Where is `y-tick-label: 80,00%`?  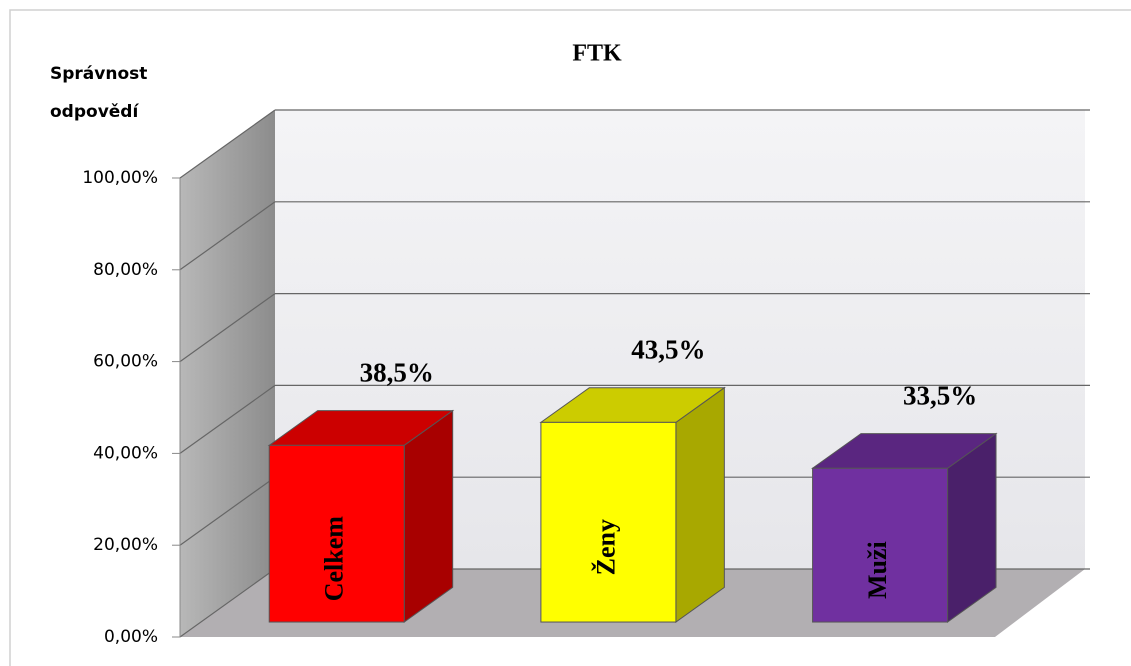 y-tick-label: 80,00% is located at coordinates (125, 270).